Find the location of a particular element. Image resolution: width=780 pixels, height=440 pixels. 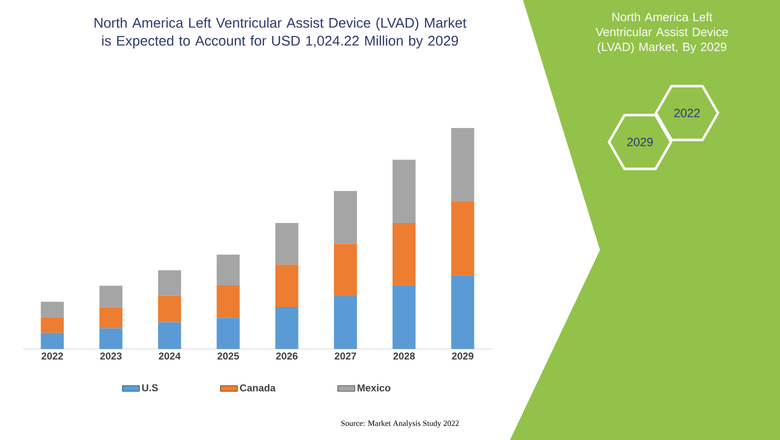

x-tick-label: 2028 is located at coordinates (404, 356).